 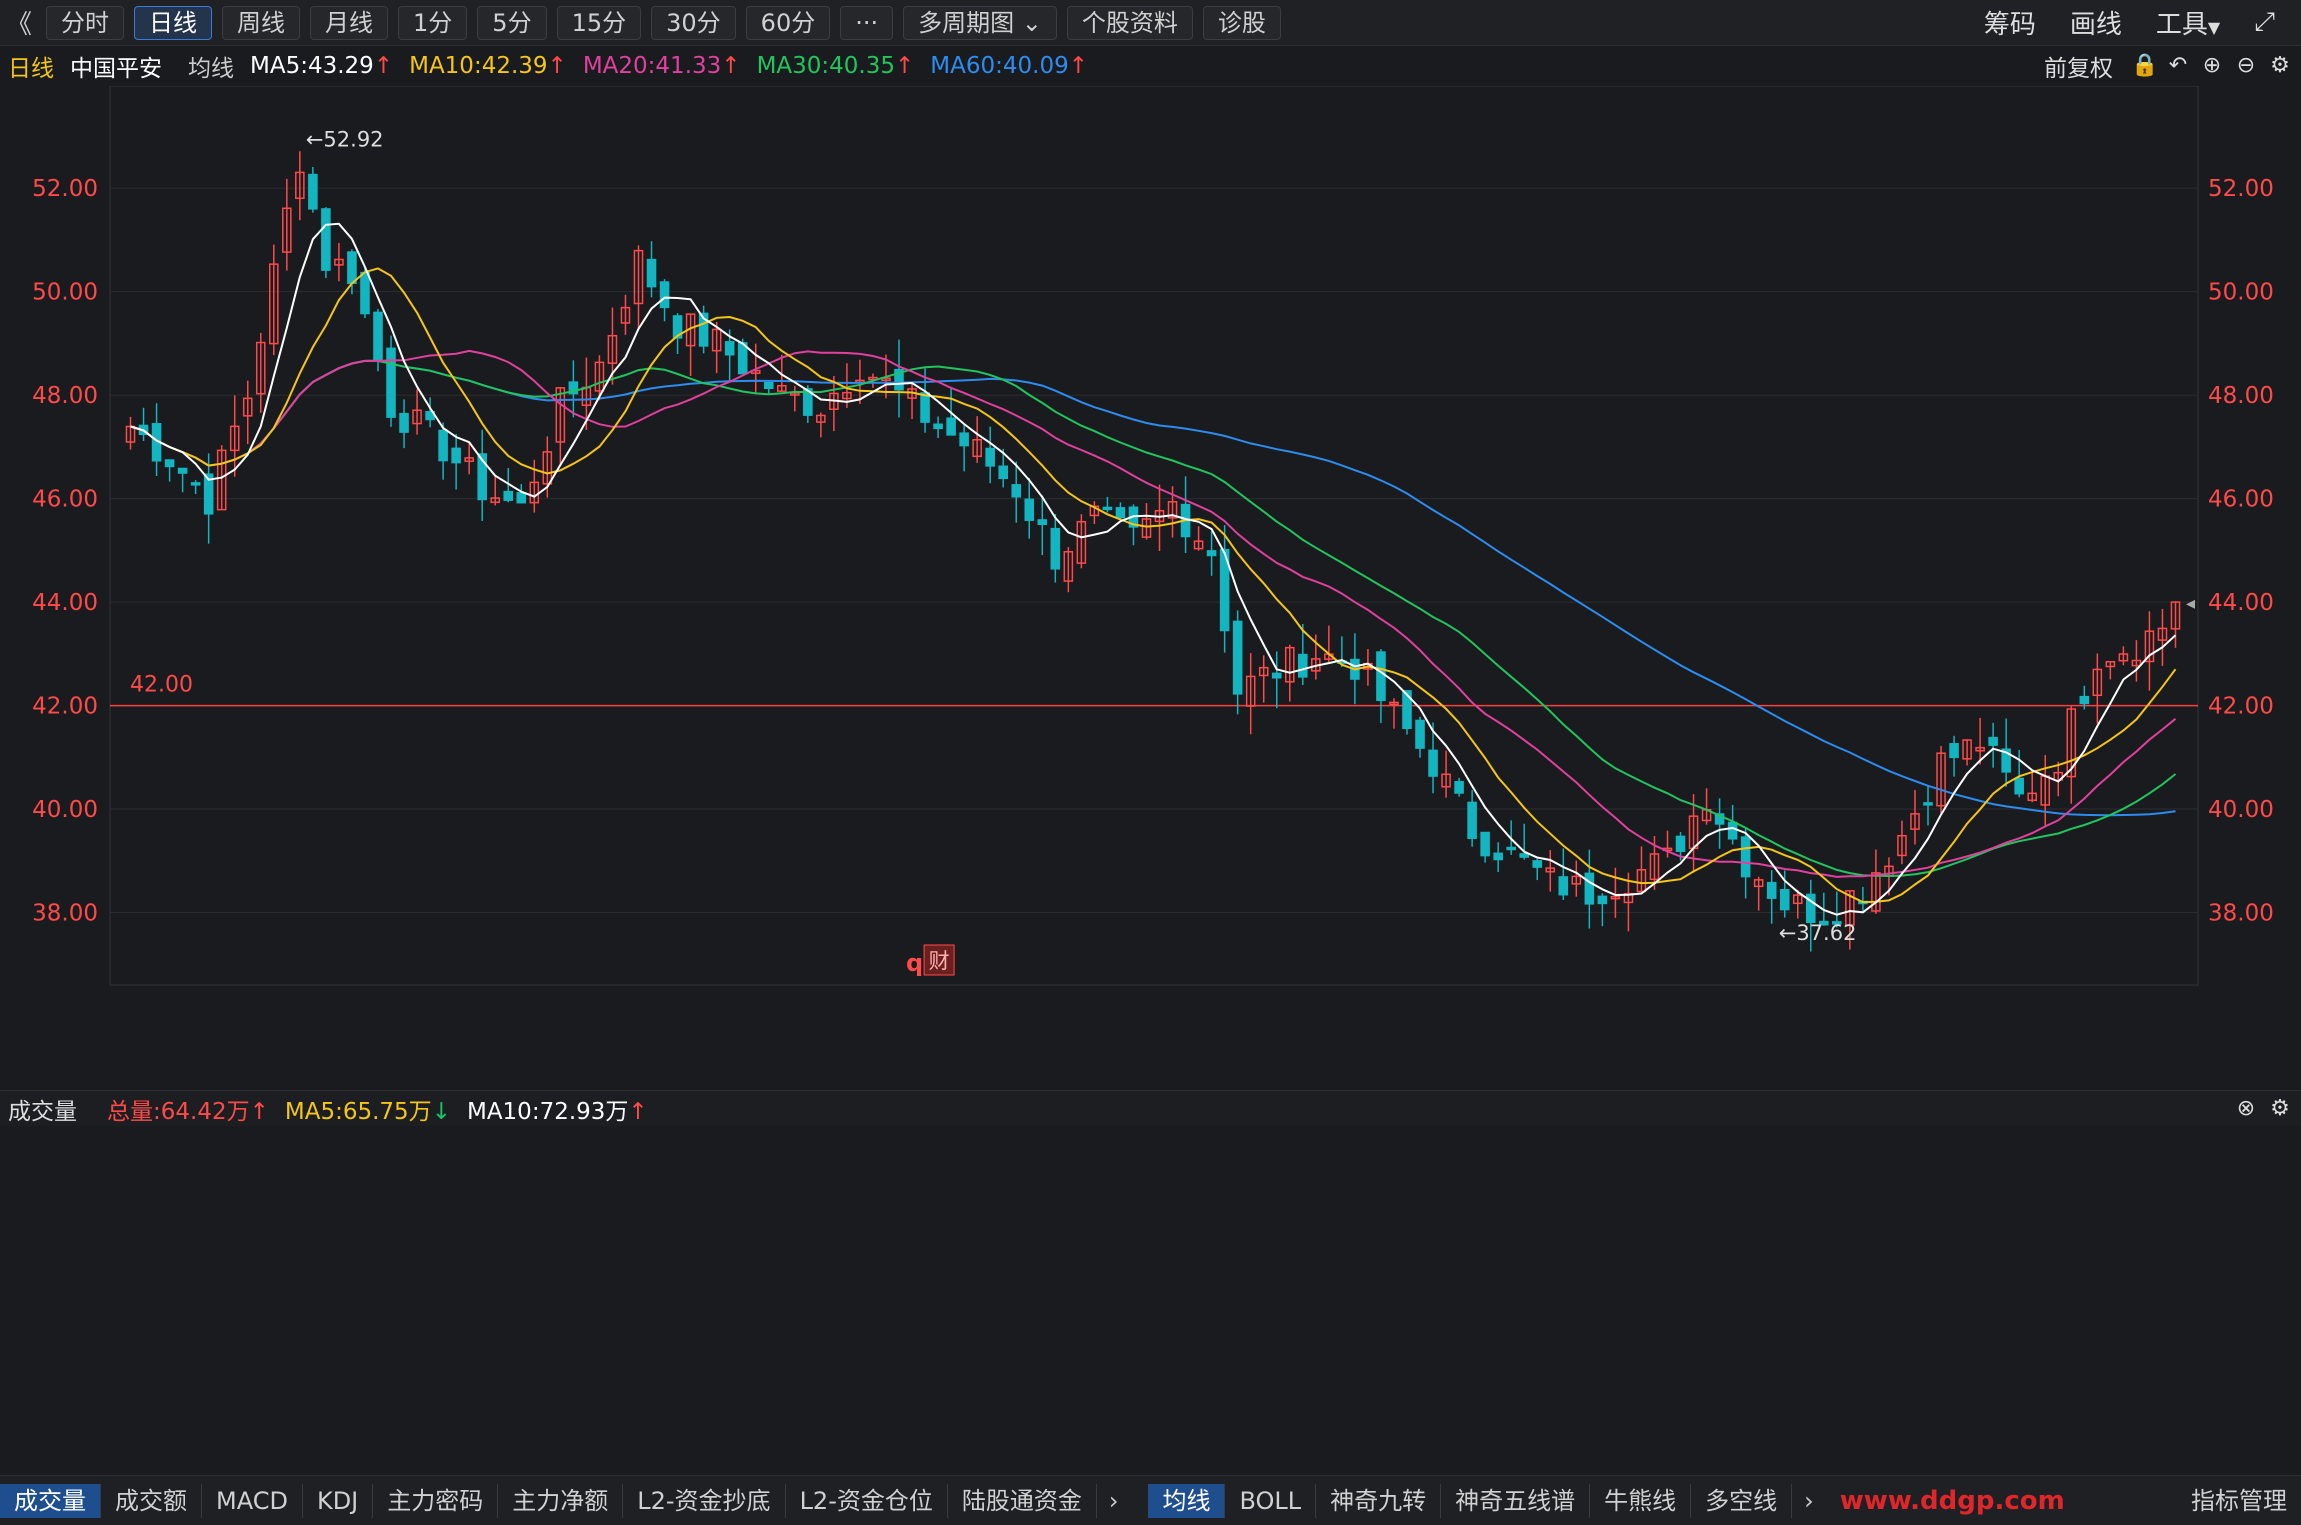 I want to click on tab-nine: 神奇九转, so click(x=1379, y=1500).